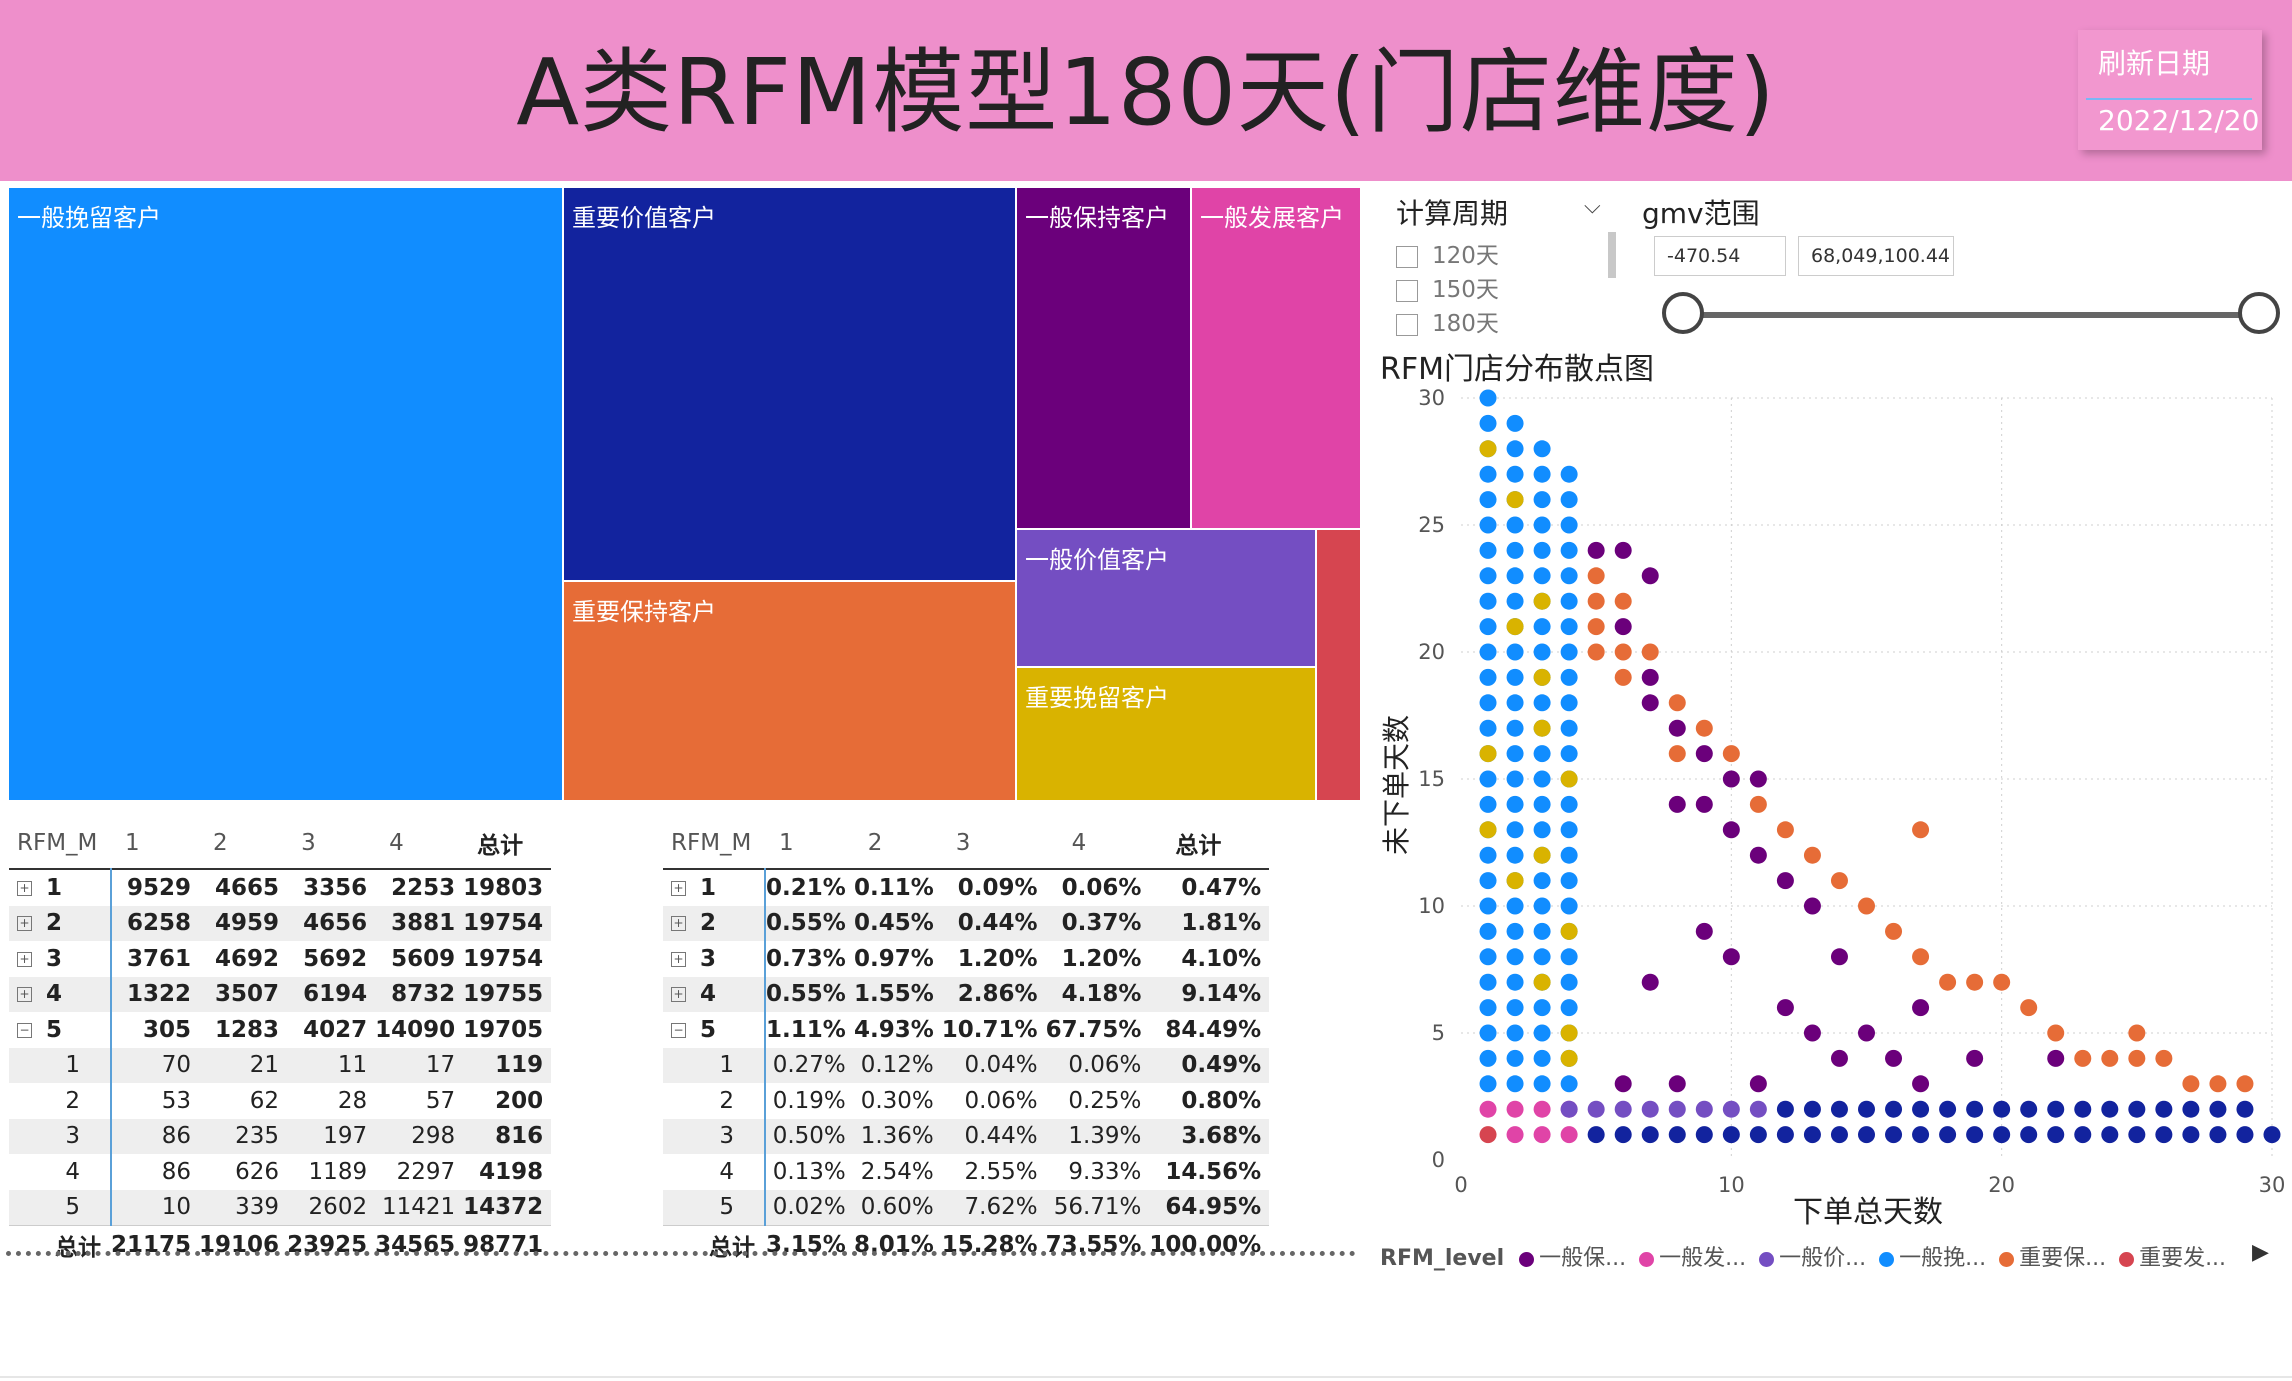 This screenshot has height=1381, width=2292. What do you see at coordinates (789, 691) in the screenshot?
I see `treemap-tile-important-keep: 重要保持客户` at bounding box center [789, 691].